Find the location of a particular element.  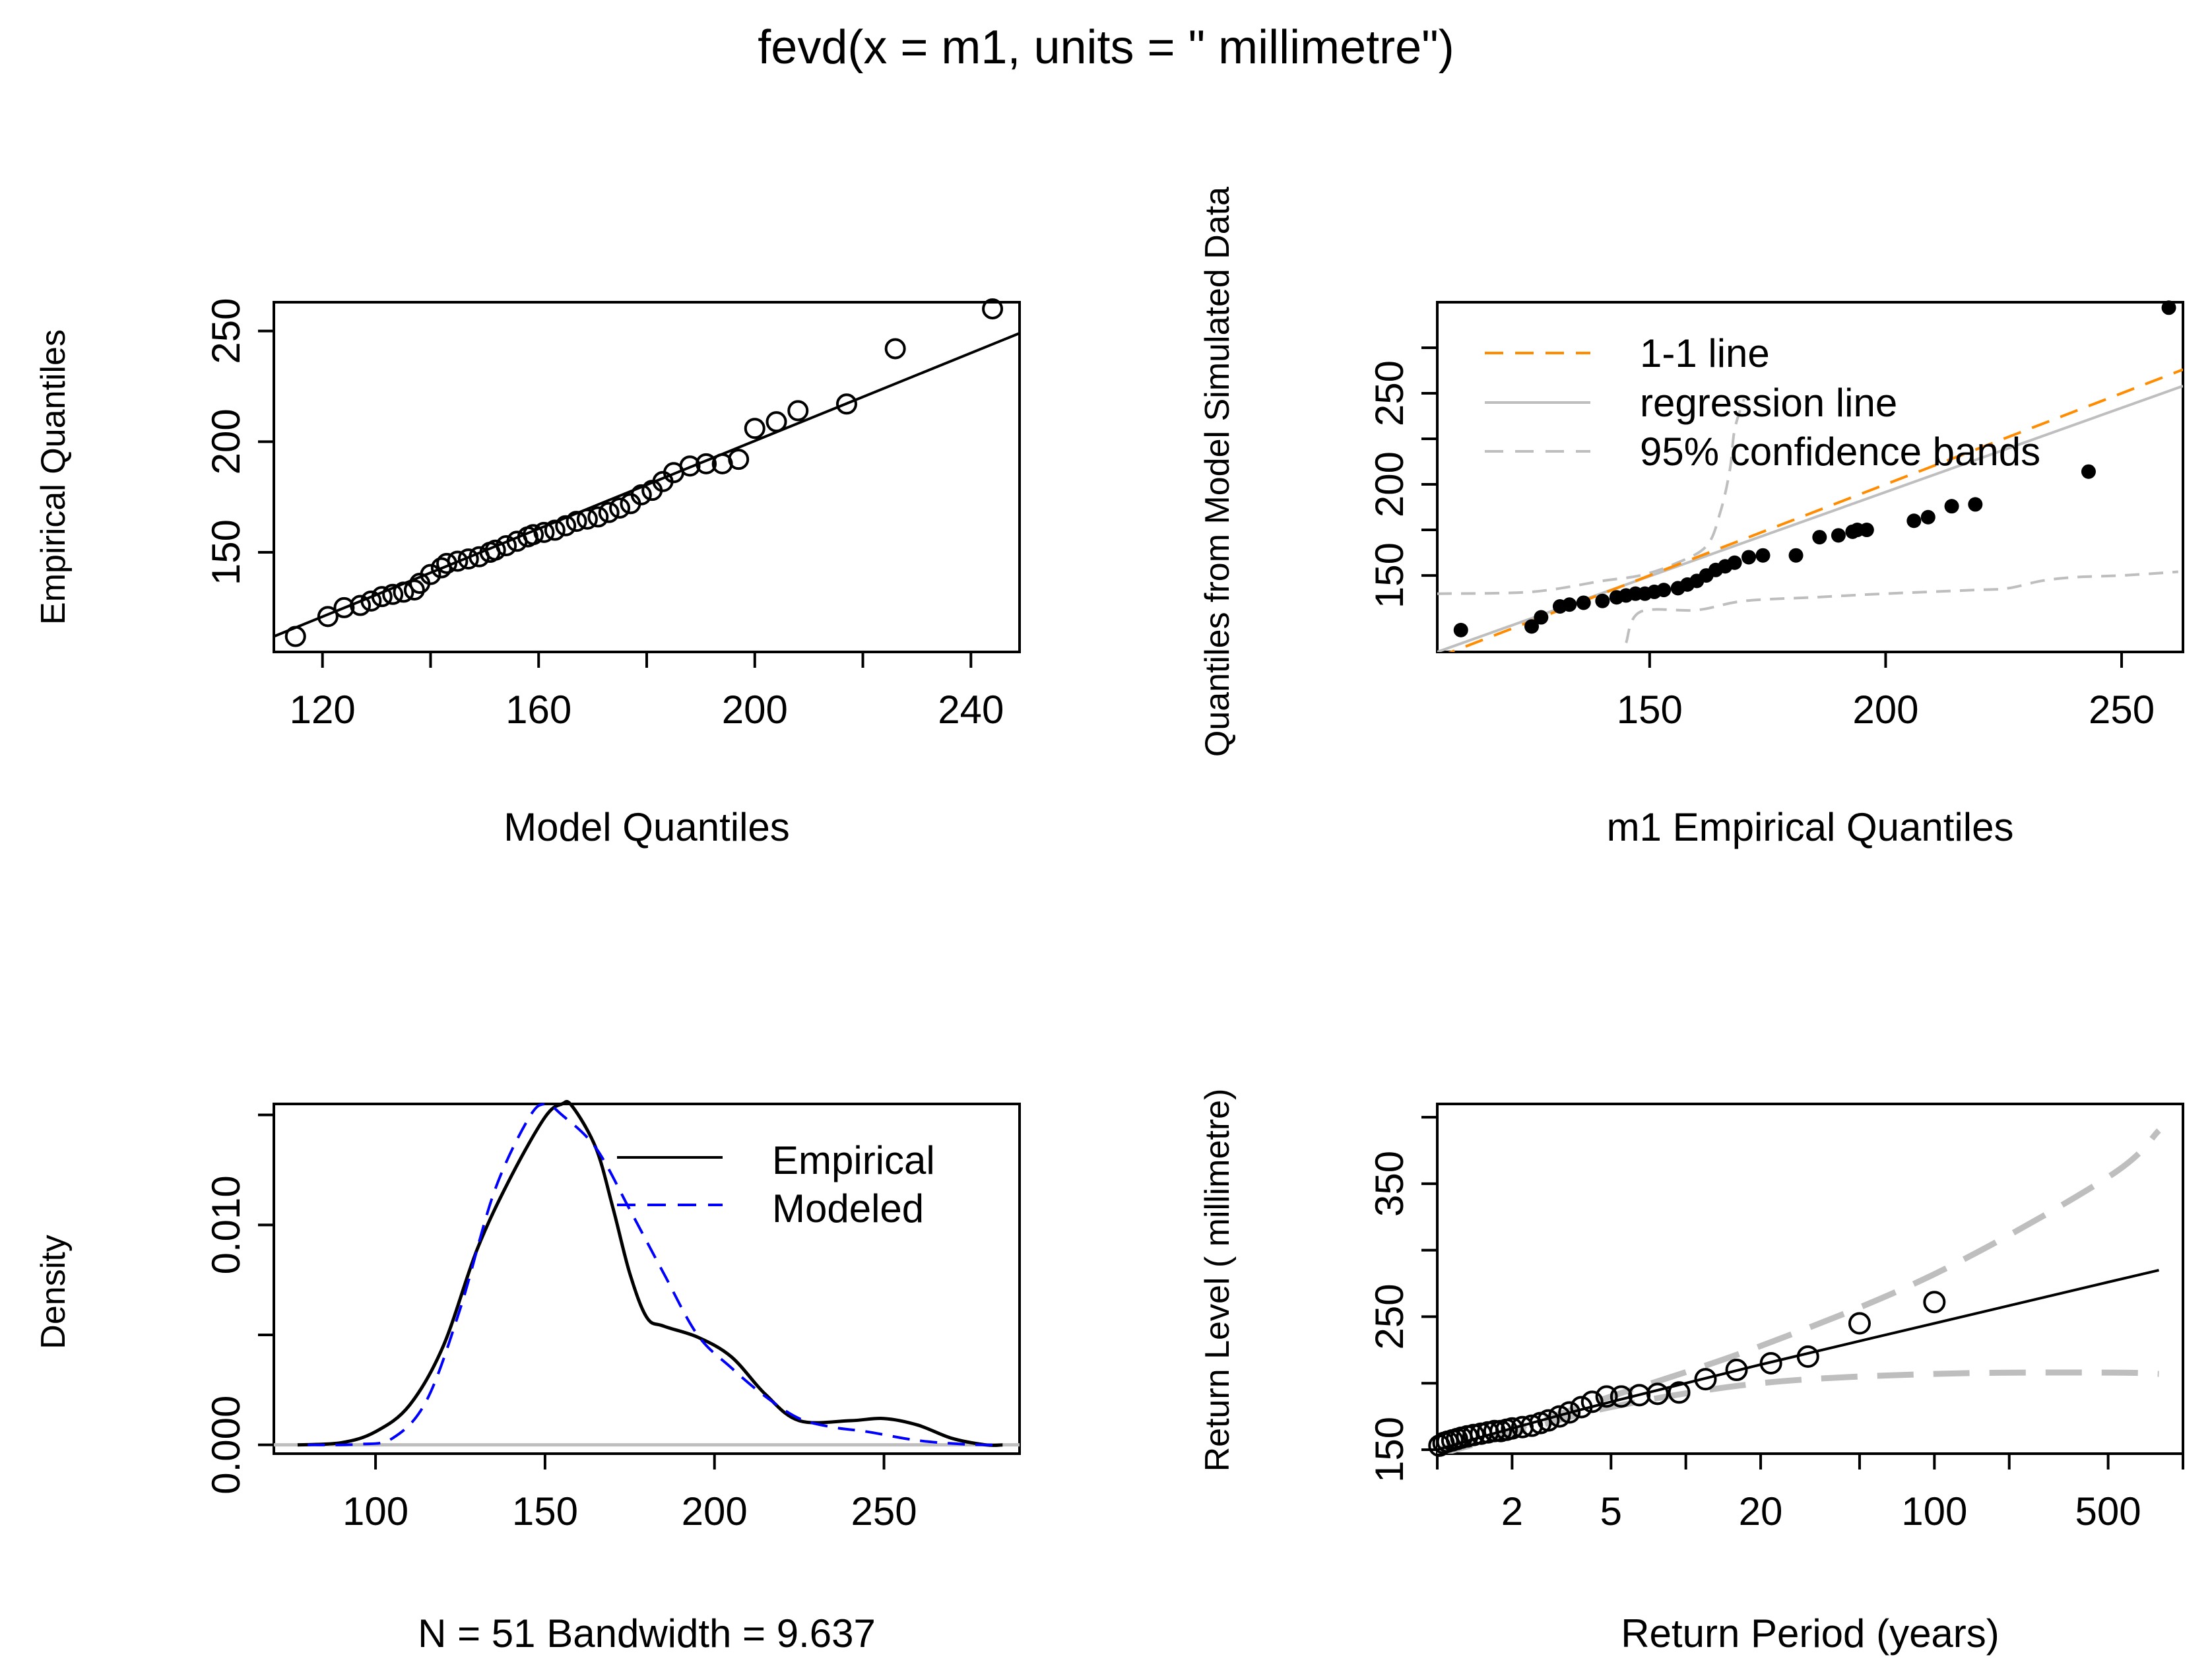

y-axis-label: Empirical Quantiles is located at coordinates (53, 477).